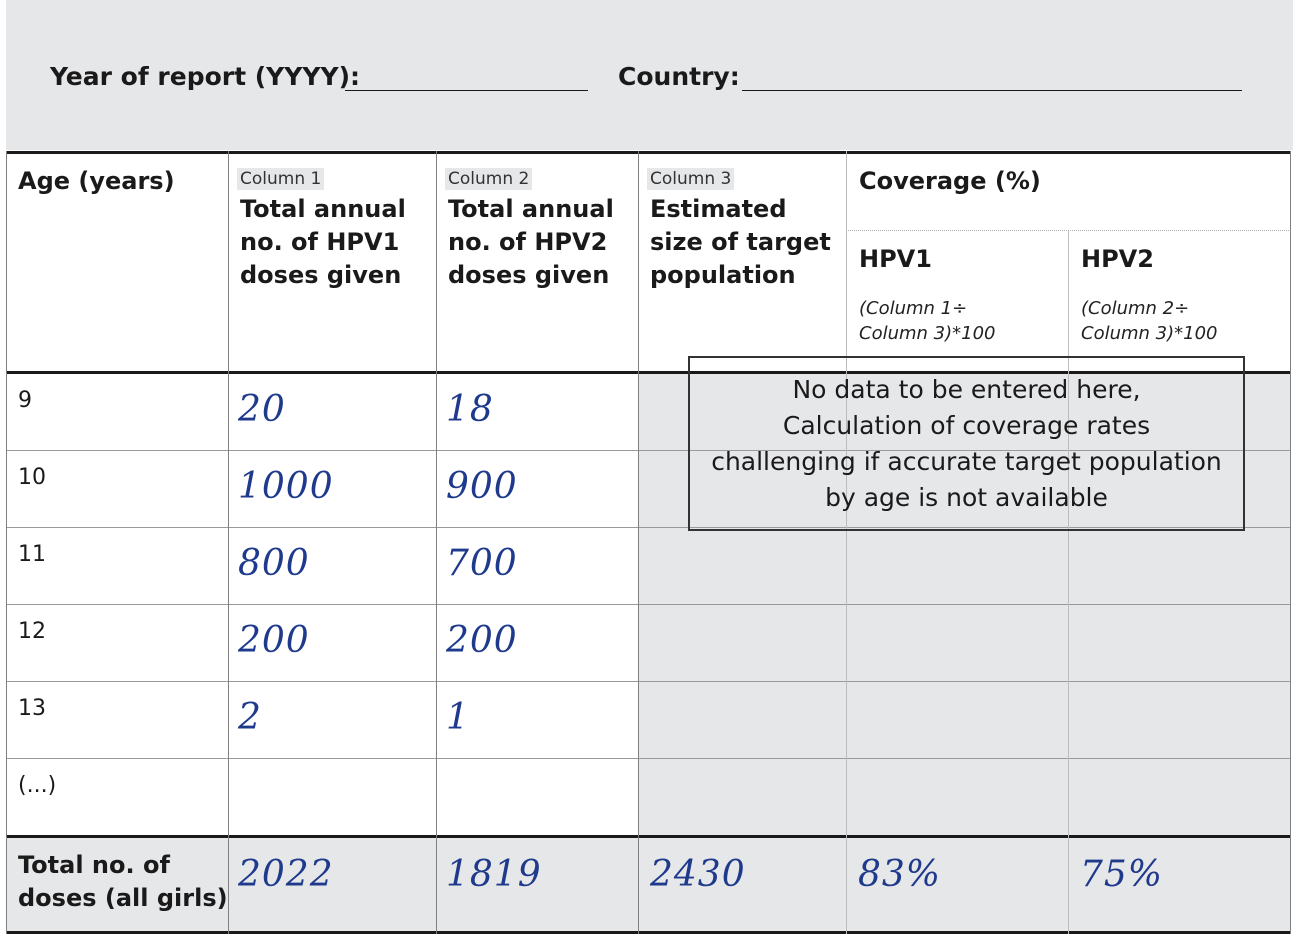 The image size is (1293, 936). What do you see at coordinates (1135, 308) in the screenshot?
I see `formula-line: (Column 2÷` at bounding box center [1135, 308].